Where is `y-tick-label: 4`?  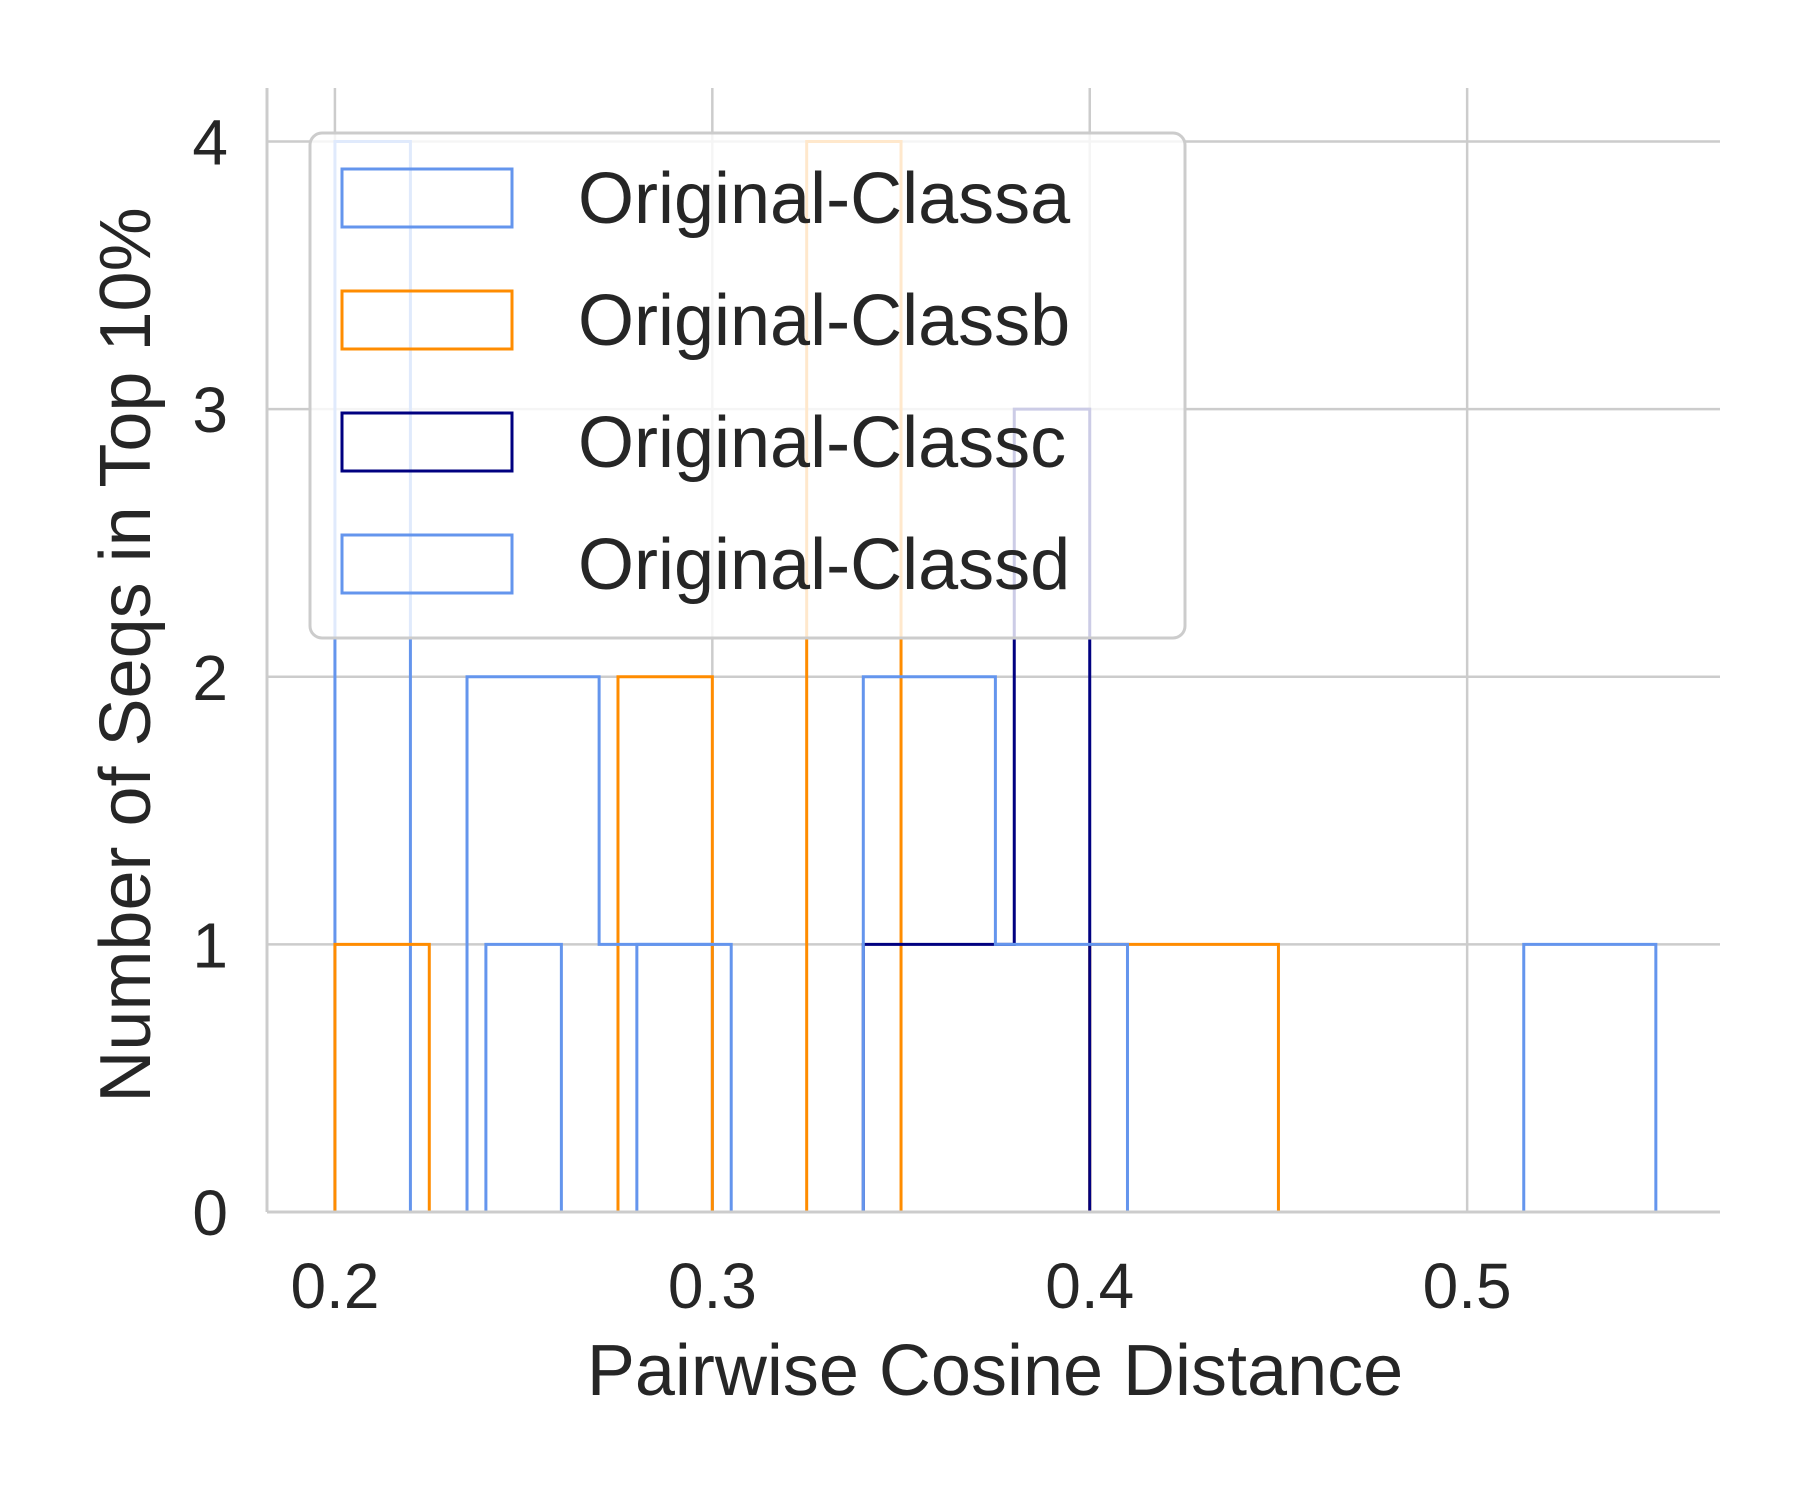 y-tick-label: 4 is located at coordinates (210, 143).